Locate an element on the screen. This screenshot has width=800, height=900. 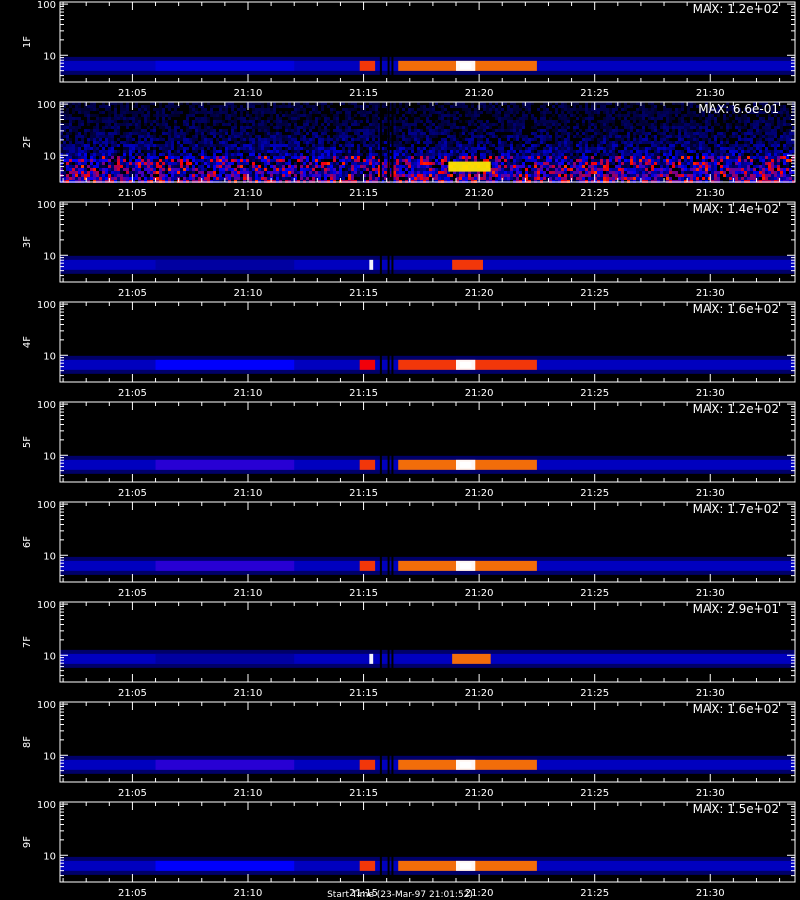
channel-label: 3F is located at coordinates (27, 242).